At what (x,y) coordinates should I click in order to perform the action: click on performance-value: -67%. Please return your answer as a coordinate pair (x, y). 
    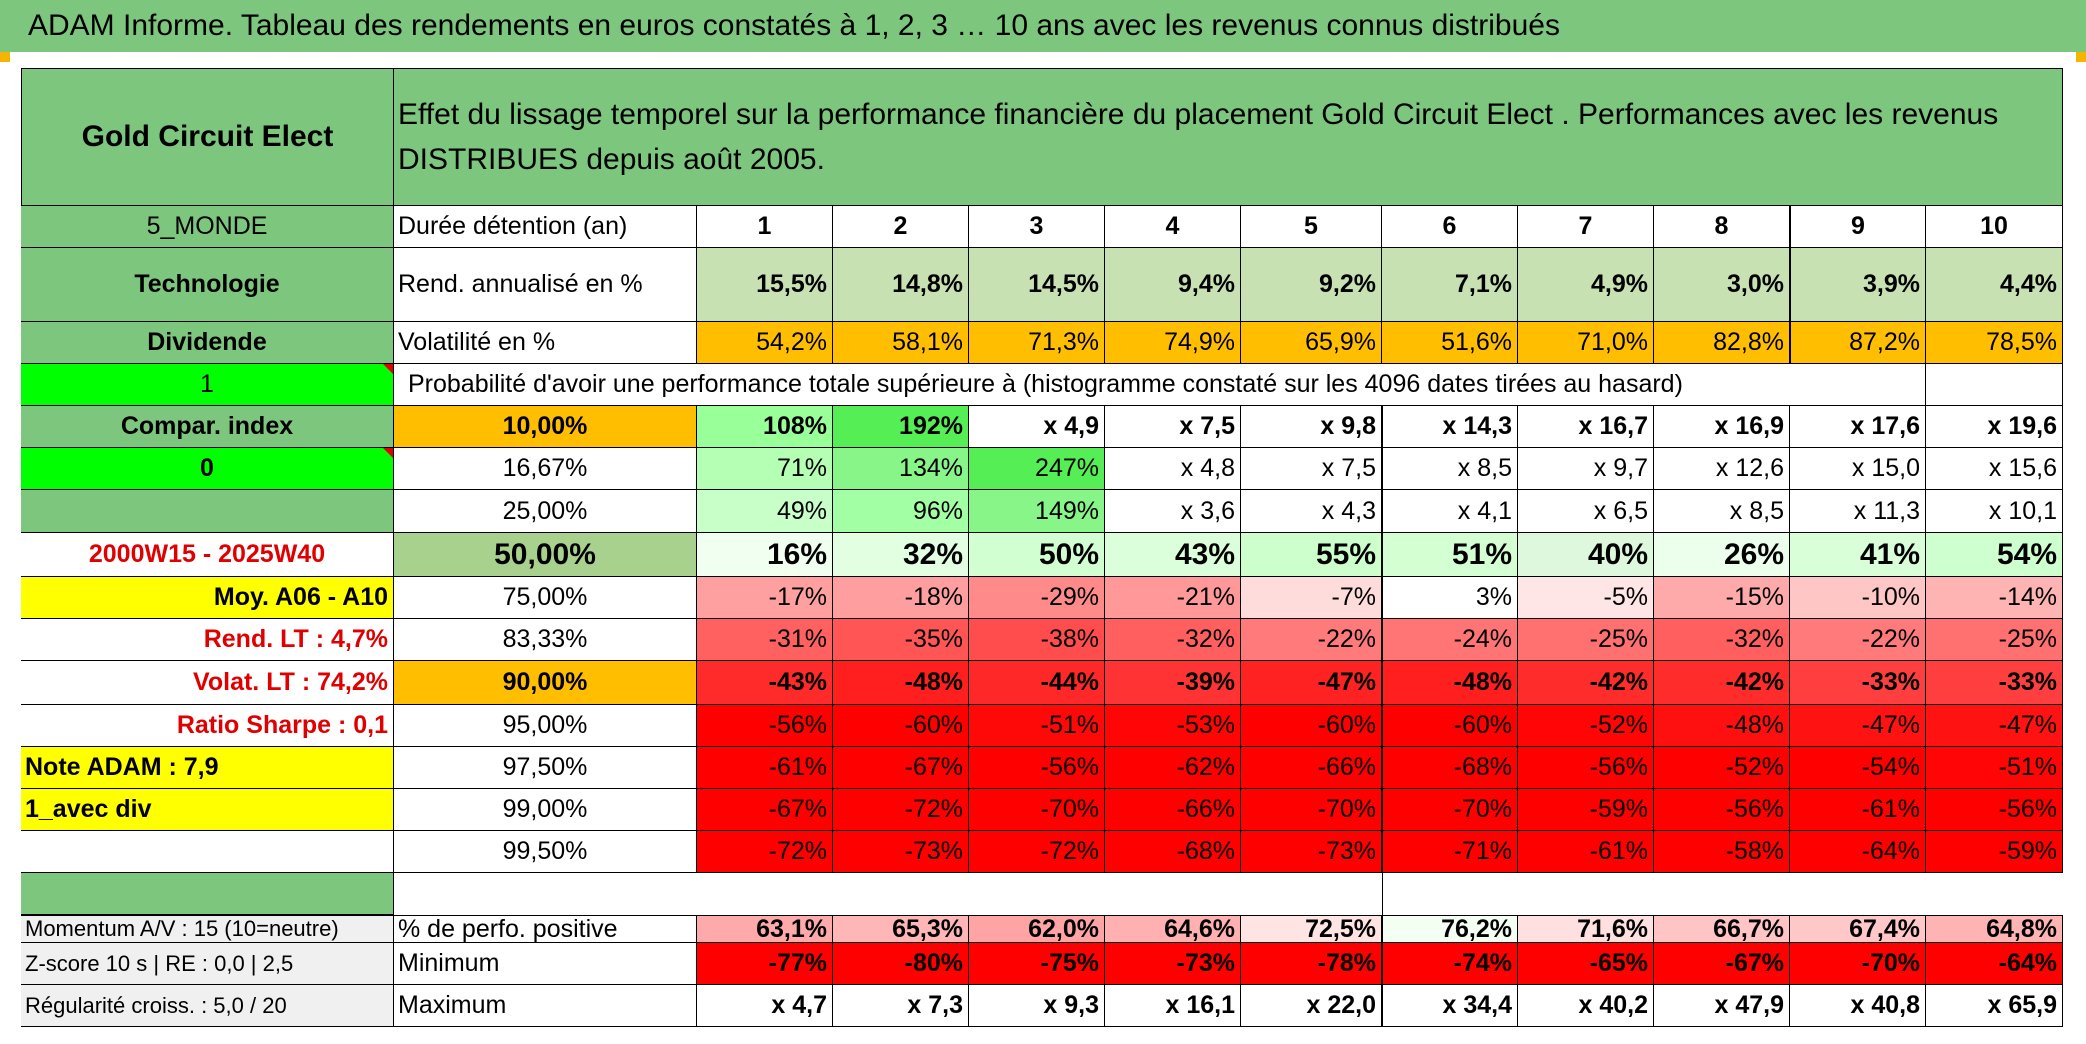
    Looking at the image, I should click on (901, 768).